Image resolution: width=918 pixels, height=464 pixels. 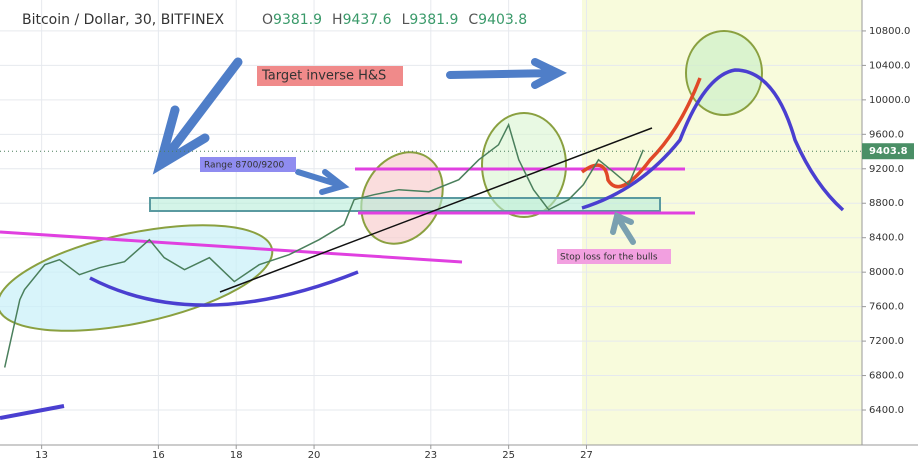 What do you see at coordinates (889, 31) in the screenshot?
I see `y-tick-label: 10800.0` at bounding box center [889, 31].